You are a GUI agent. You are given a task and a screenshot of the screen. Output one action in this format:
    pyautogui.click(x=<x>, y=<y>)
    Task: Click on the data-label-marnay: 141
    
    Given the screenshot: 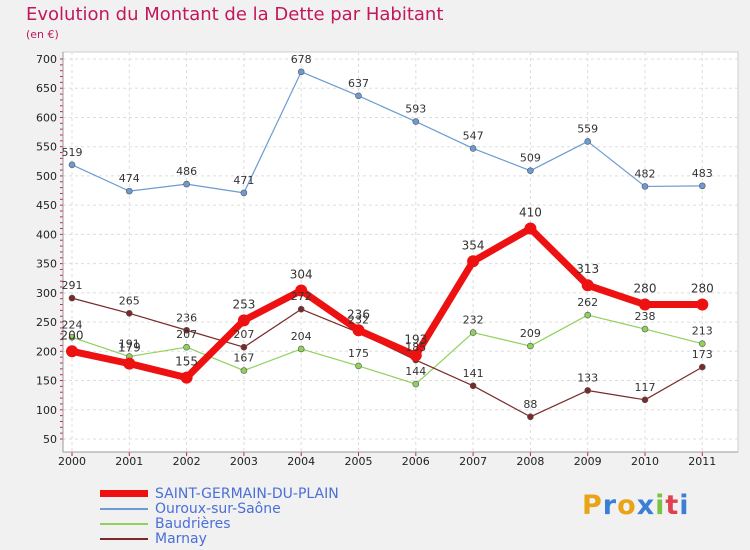 What is the action you would take?
    pyautogui.click(x=473, y=373)
    